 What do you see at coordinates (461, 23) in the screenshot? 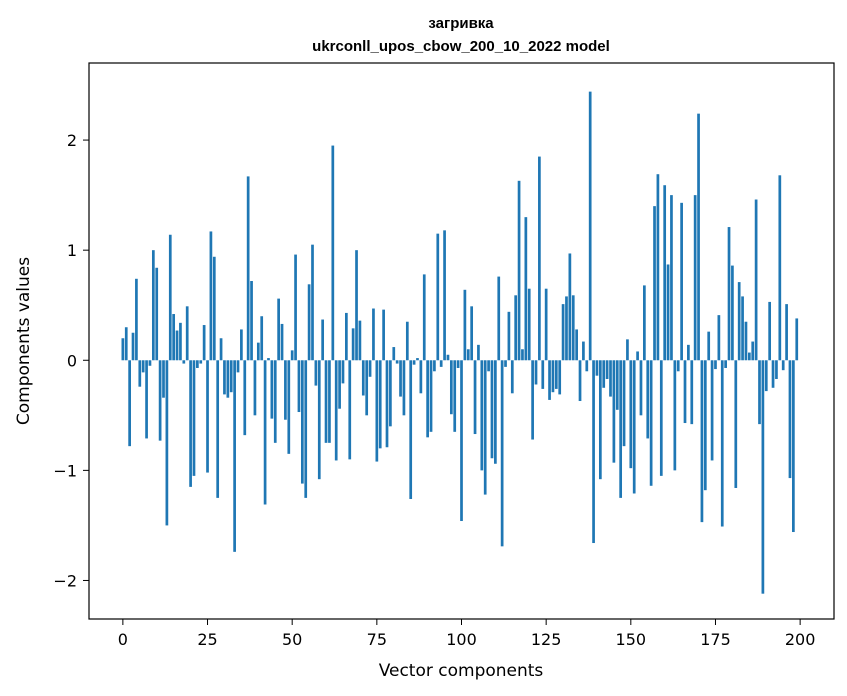
I see `chart-title: загривка` at bounding box center [461, 23].